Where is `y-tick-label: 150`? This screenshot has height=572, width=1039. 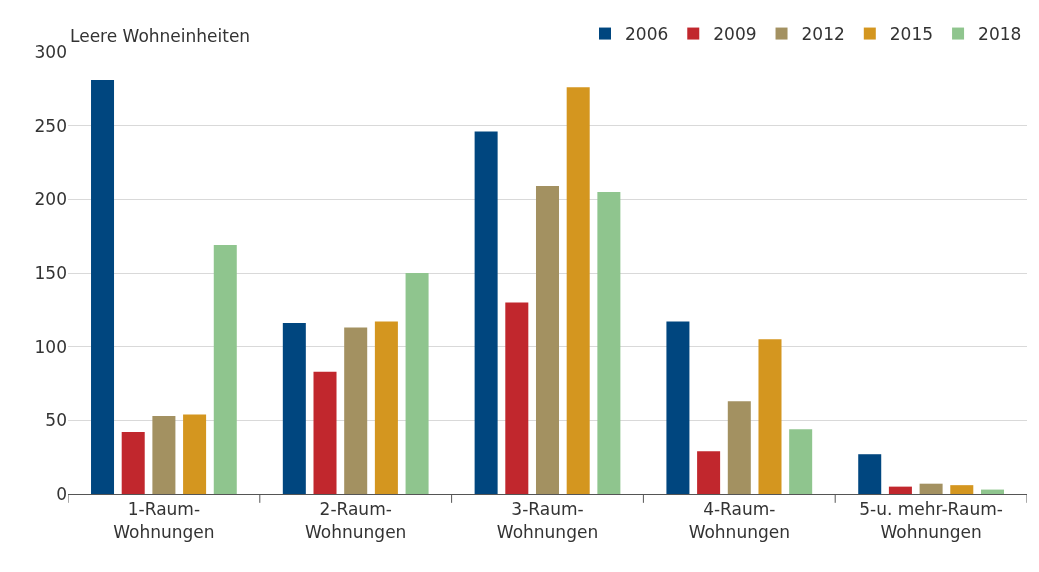 y-tick-label: 150 is located at coordinates (50, 272).